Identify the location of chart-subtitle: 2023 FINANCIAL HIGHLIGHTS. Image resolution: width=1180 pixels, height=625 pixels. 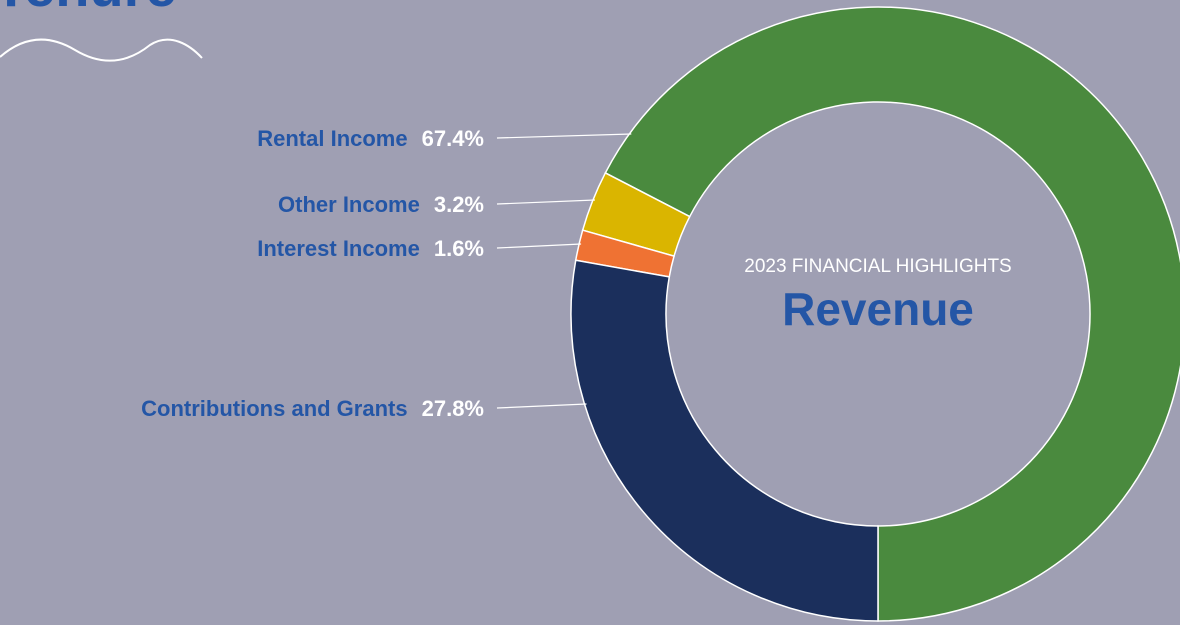
(877, 266).